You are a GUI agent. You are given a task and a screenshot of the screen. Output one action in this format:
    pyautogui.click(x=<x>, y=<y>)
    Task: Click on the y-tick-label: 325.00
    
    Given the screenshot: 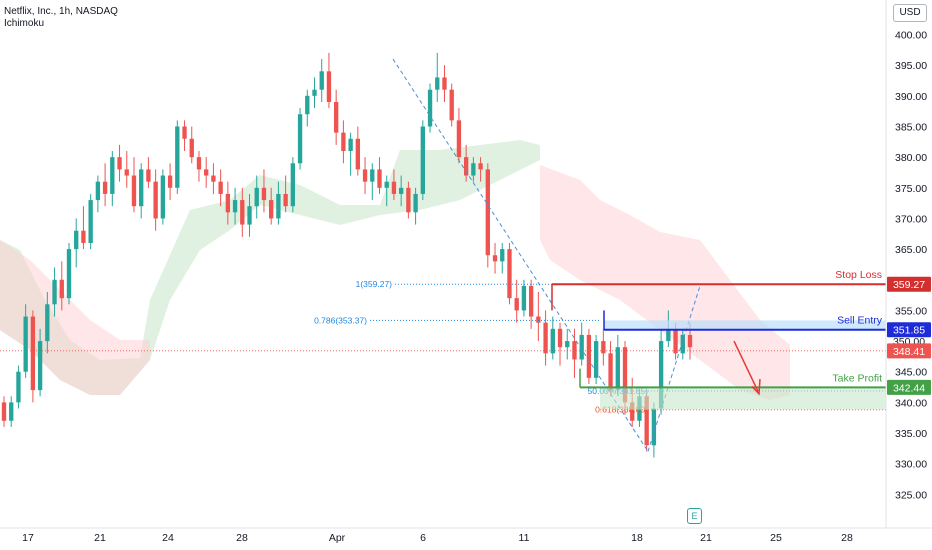 What is the action you would take?
    pyautogui.click(x=911, y=495)
    